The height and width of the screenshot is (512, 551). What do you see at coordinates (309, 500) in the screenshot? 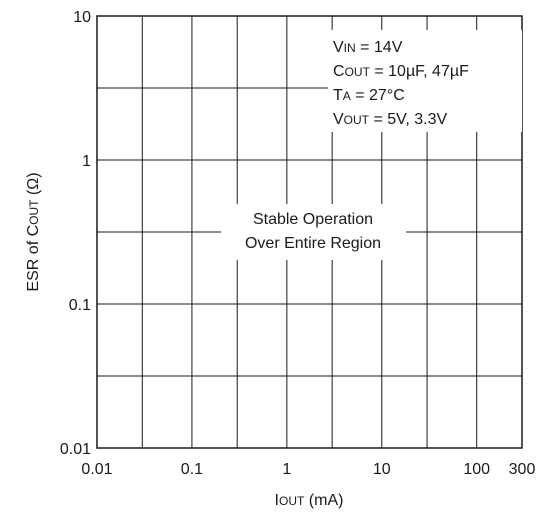
I see `x-axis-title: IOUT (mA)` at bounding box center [309, 500].